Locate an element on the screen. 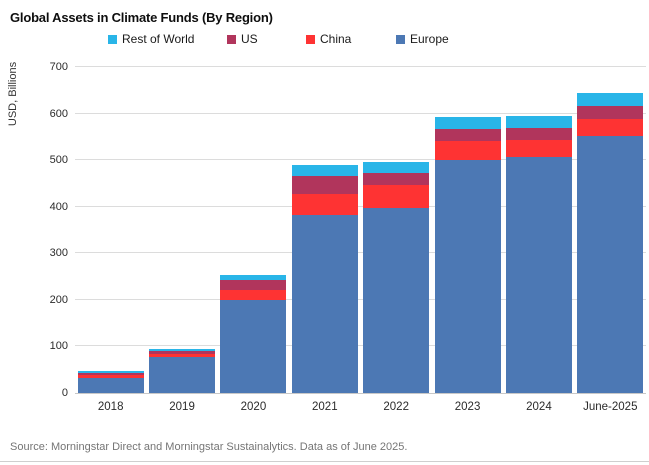 The image size is (649, 465). y-tick-label-400: 400 is located at coordinates (58, 206).